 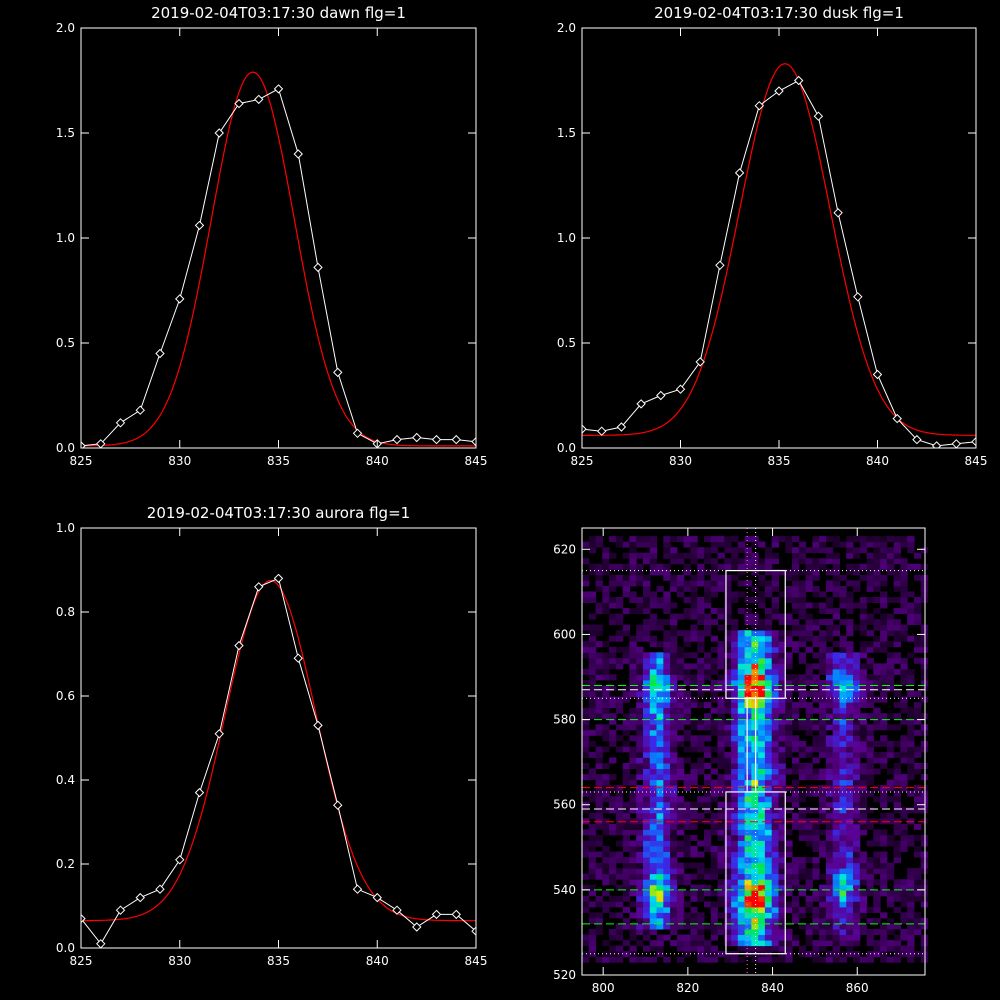 What do you see at coordinates (476, 961) in the screenshot?
I see `x-tick-label: 845` at bounding box center [476, 961].